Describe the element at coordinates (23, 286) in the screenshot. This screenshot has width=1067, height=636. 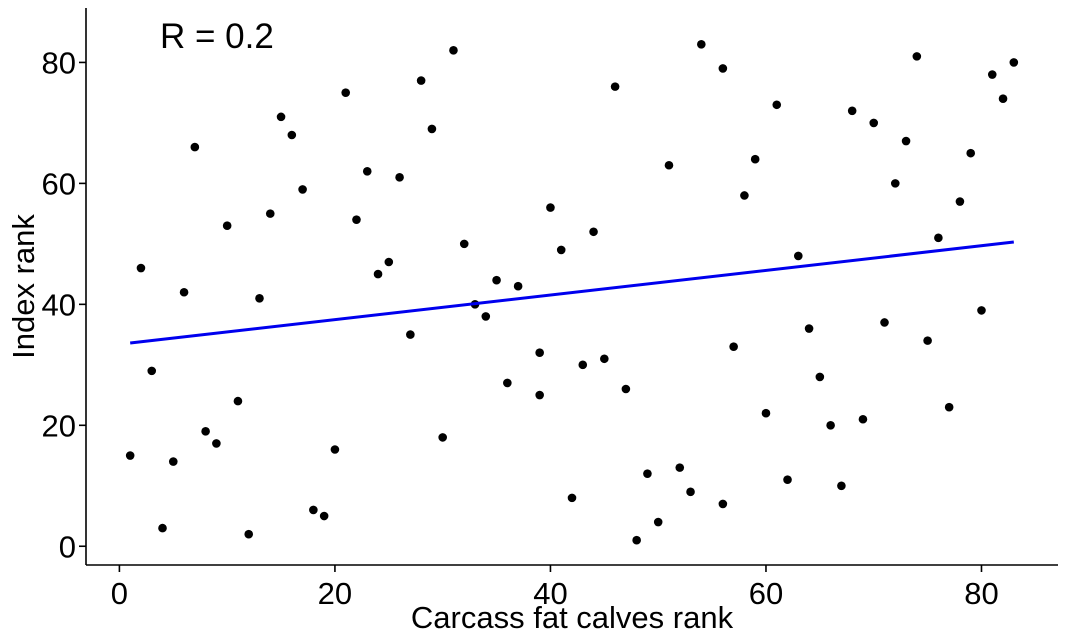
I see `y-axis-title: Index rank` at that location.